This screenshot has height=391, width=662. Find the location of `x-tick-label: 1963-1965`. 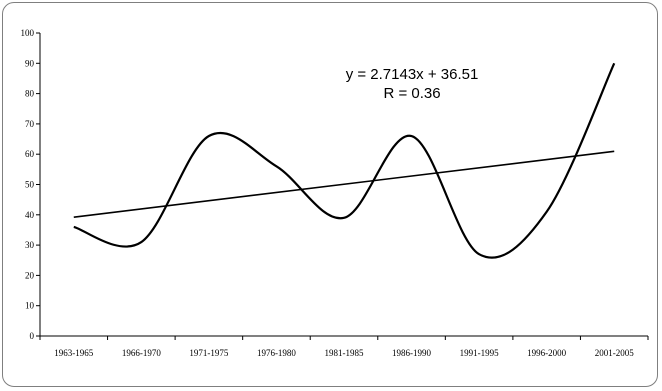

x-tick-label: 1963-1965 is located at coordinates (73, 353).